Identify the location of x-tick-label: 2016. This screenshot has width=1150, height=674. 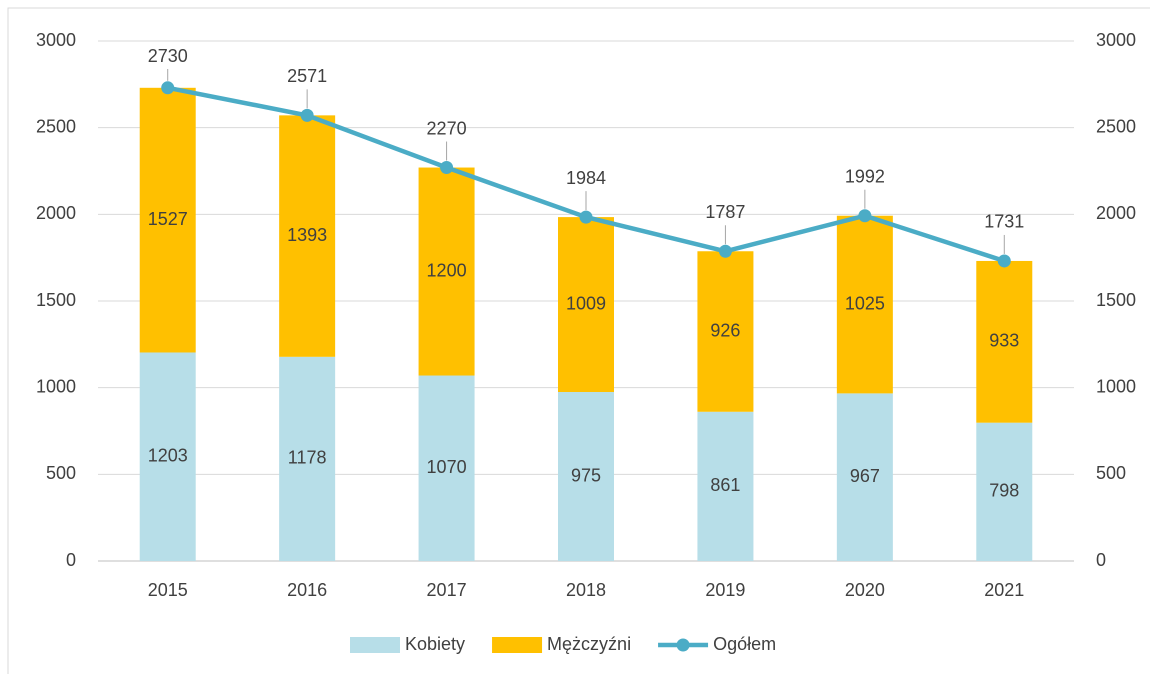
(307, 590).